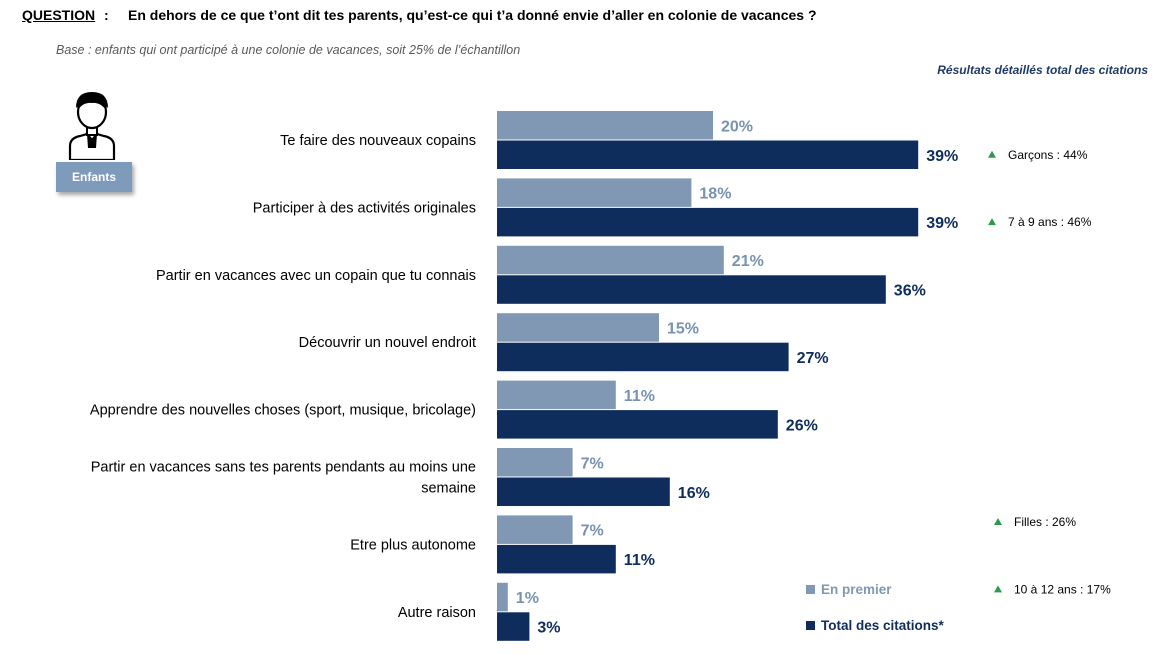 This screenshot has height=655, width=1156. I want to click on legend-first-swatch, so click(810, 589).